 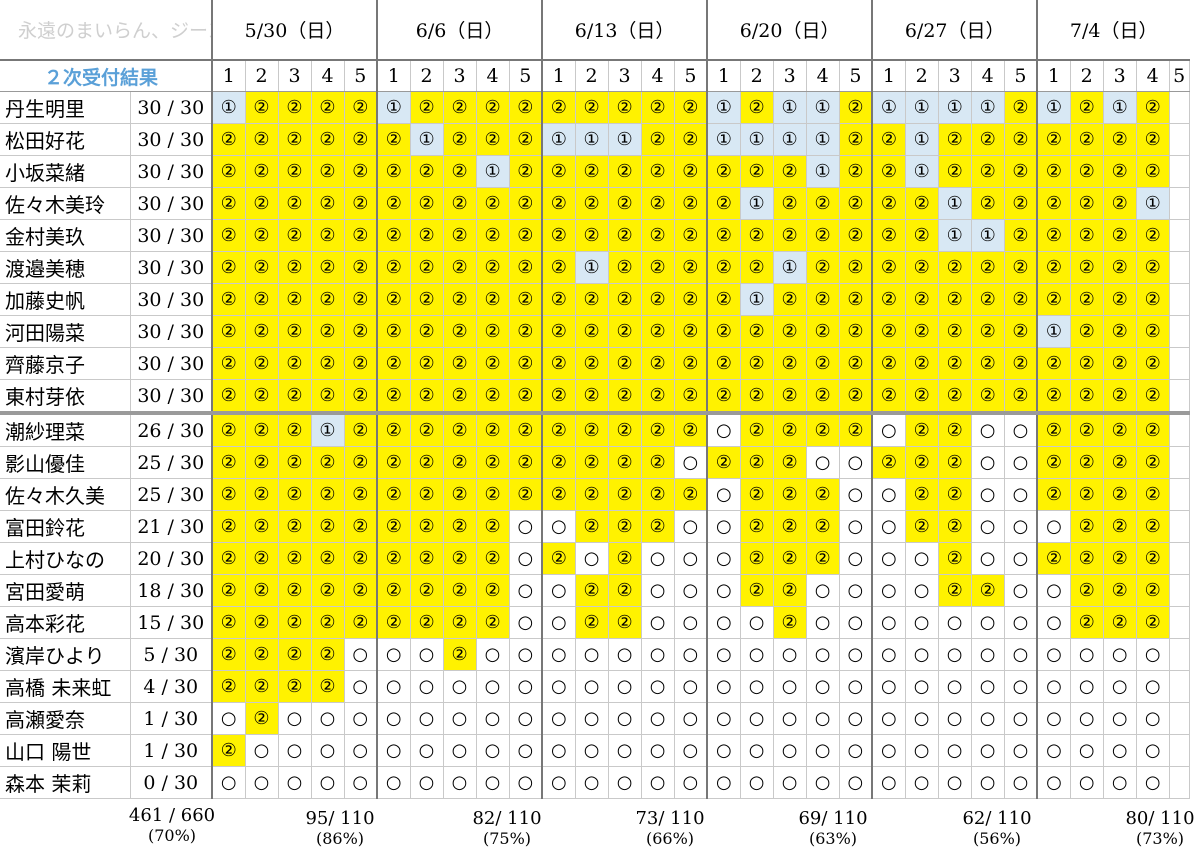 I want to click on day-total-value: 69/ 110, so click(x=833, y=818).